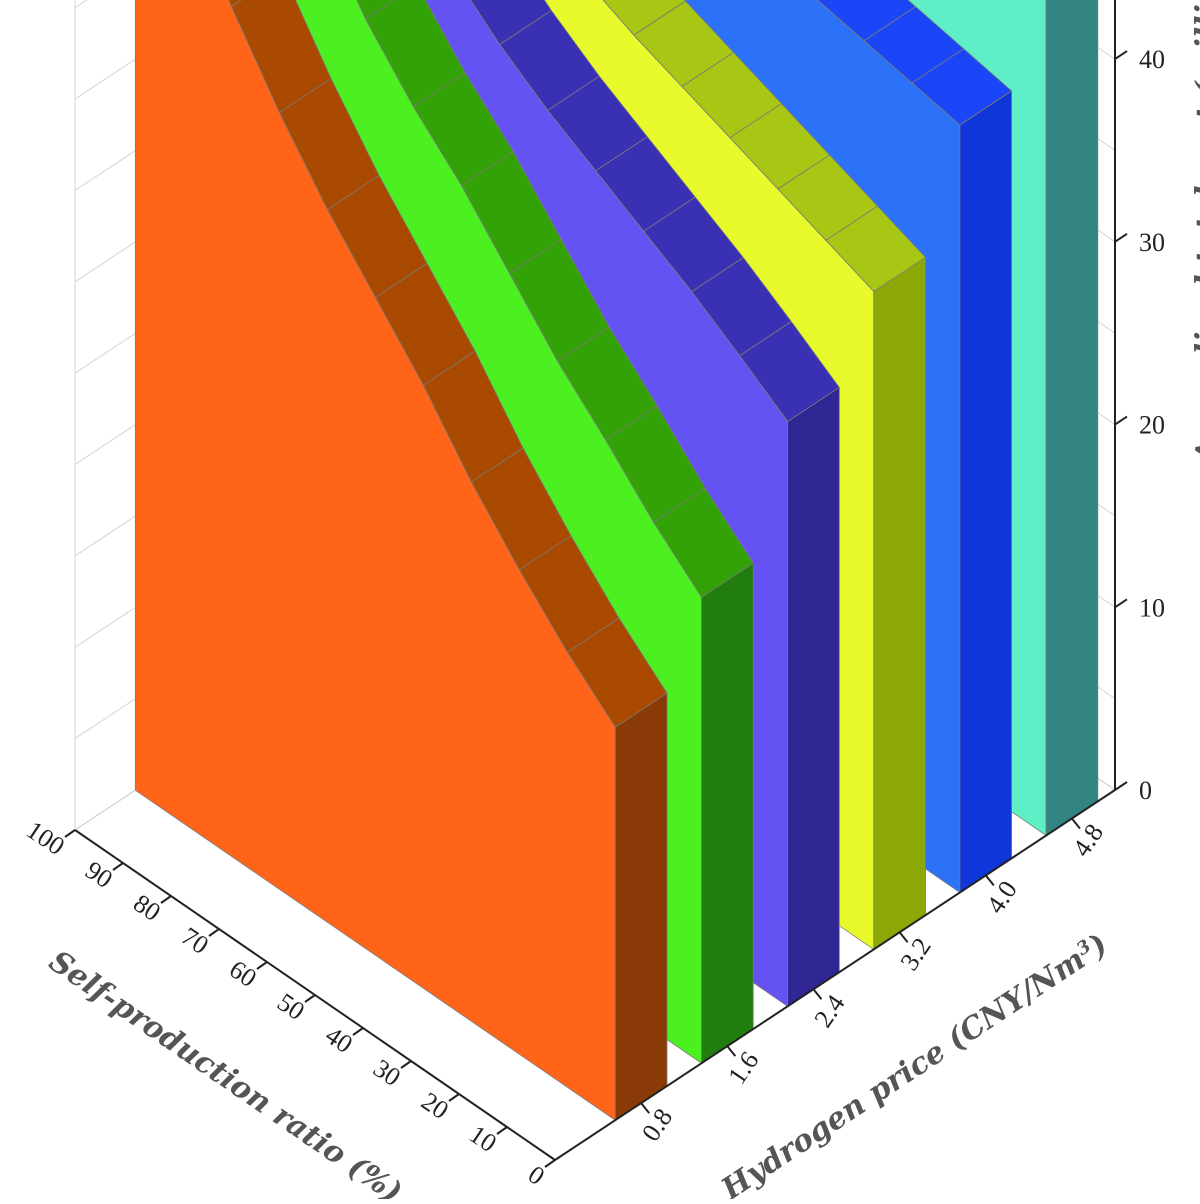 Image resolution: width=1200 pixels, height=1204 pixels. What do you see at coordinates (1088, 840) in the screenshot?
I see `y-tick-label: 4.8` at bounding box center [1088, 840].